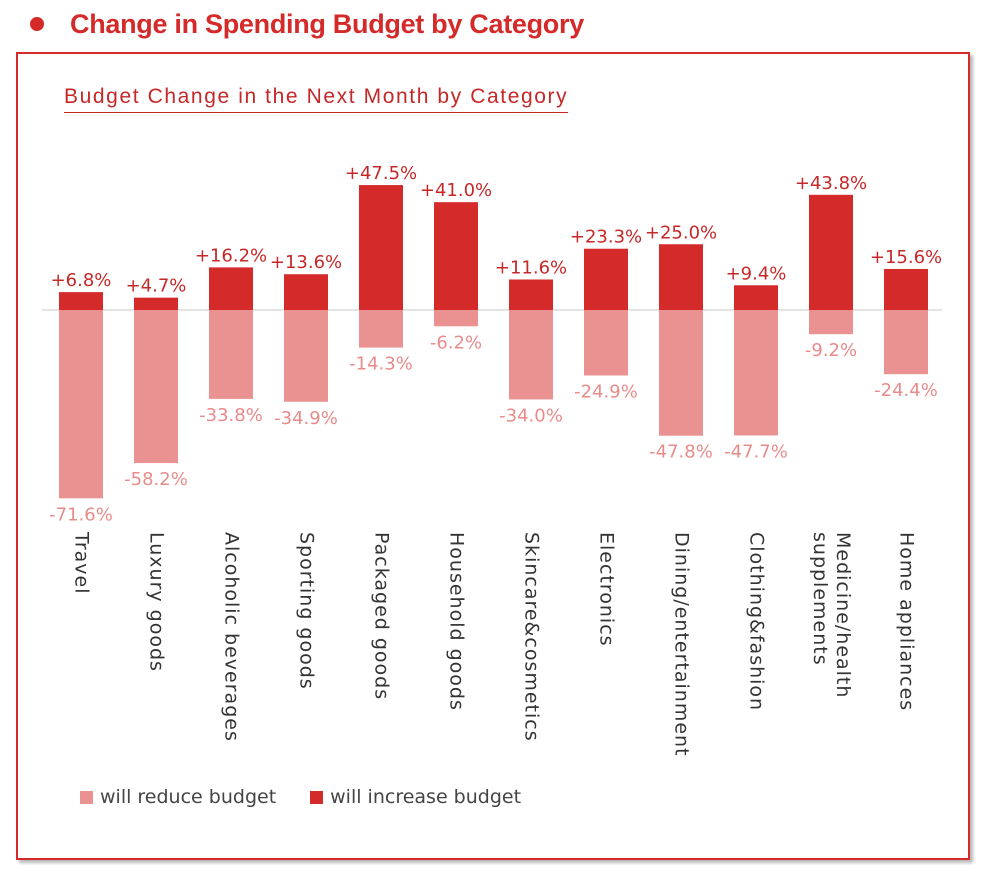  I want to click on category-label: Electronics, so click(607, 589).